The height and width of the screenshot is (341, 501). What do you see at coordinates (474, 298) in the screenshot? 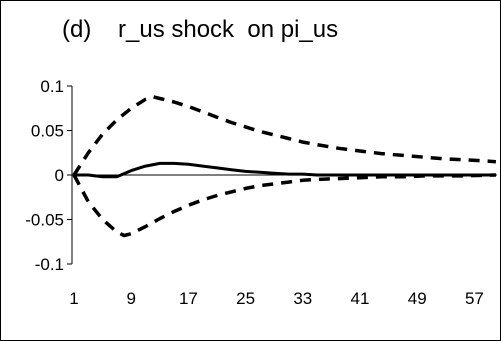
I see `x-tick-label: 57` at bounding box center [474, 298].